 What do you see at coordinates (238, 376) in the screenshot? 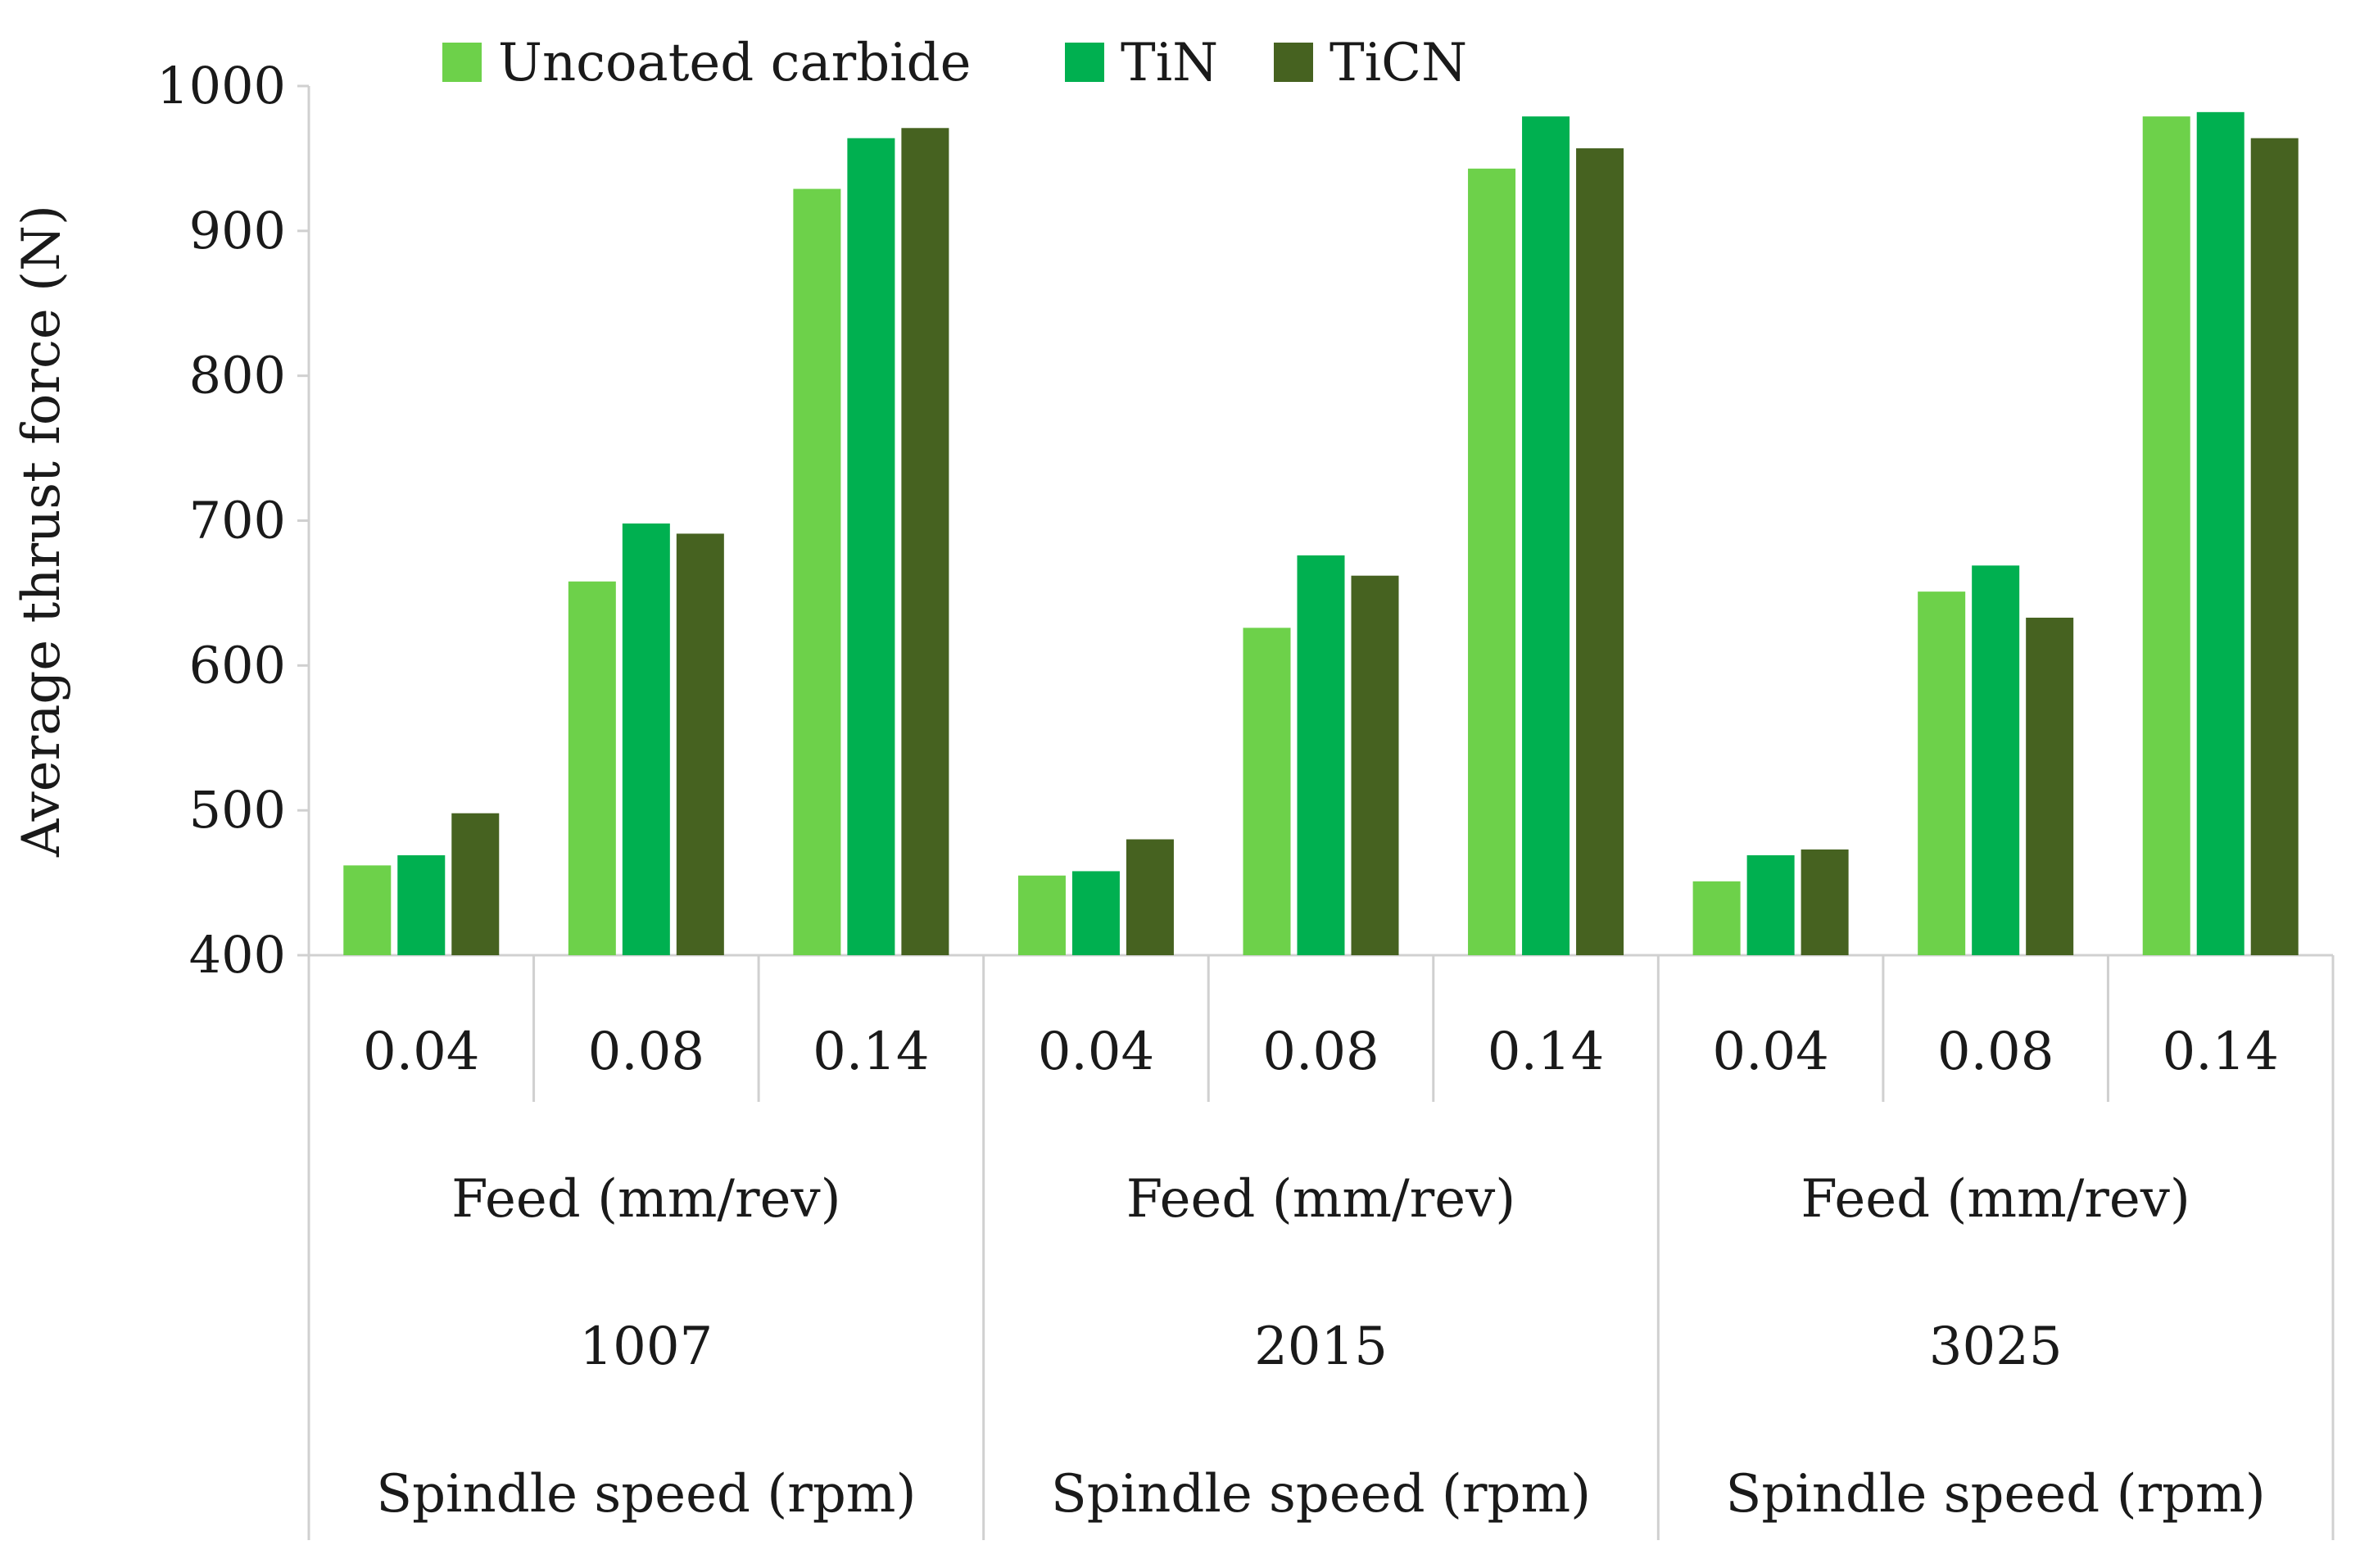
I see `y-tick-label: 800` at bounding box center [238, 376].